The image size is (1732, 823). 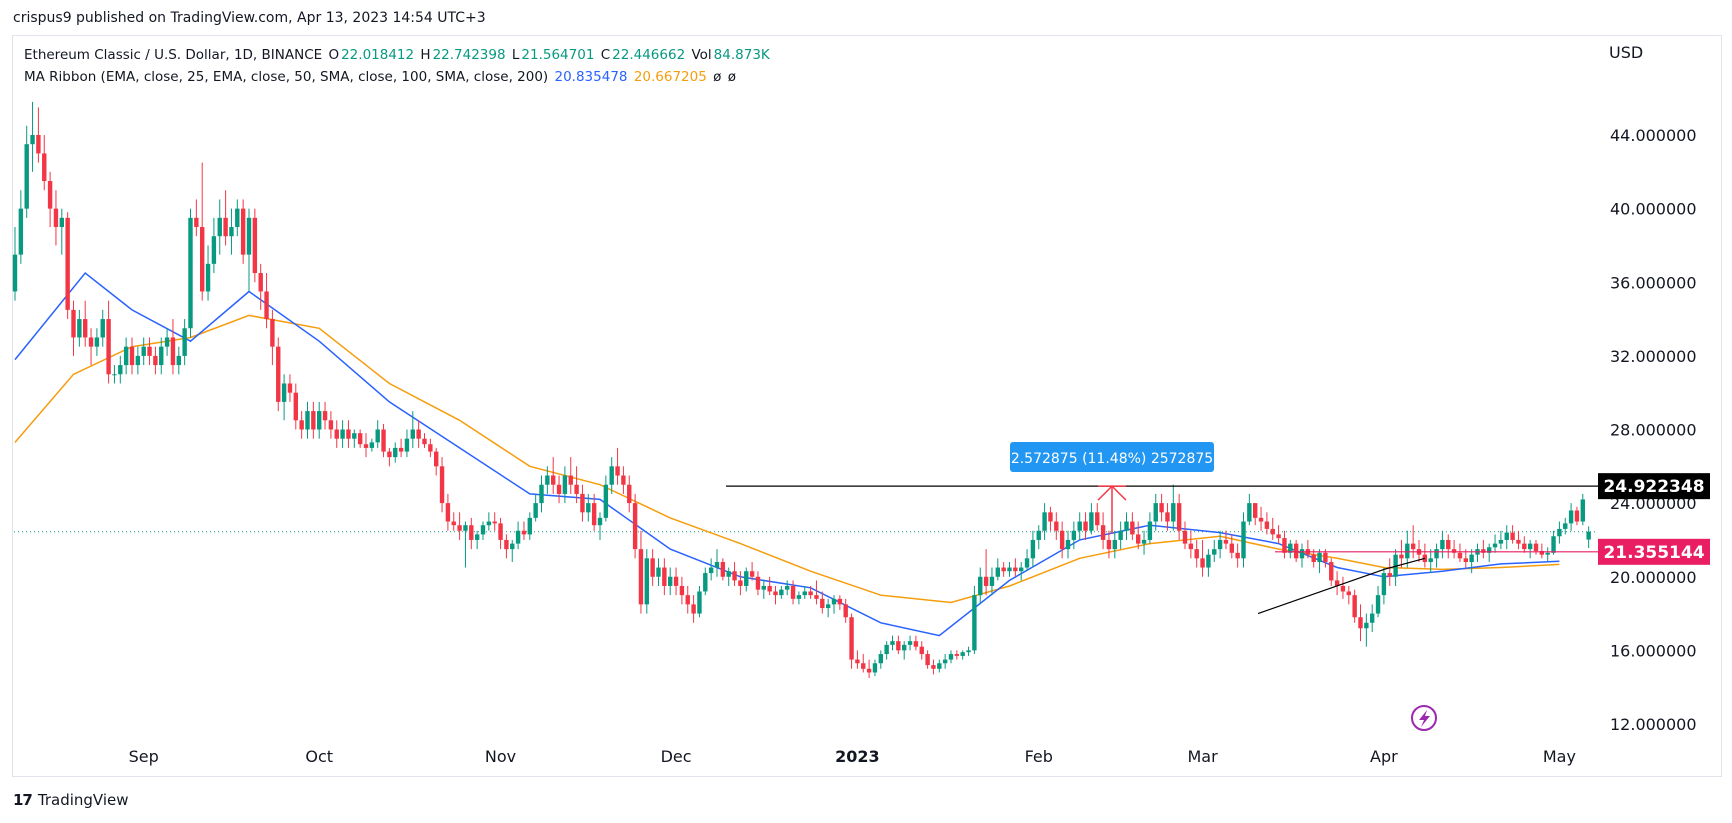 What do you see at coordinates (676, 756) in the screenshot?
I see `x-axis-tick-label: Dec` at bounding box center [676, 756].